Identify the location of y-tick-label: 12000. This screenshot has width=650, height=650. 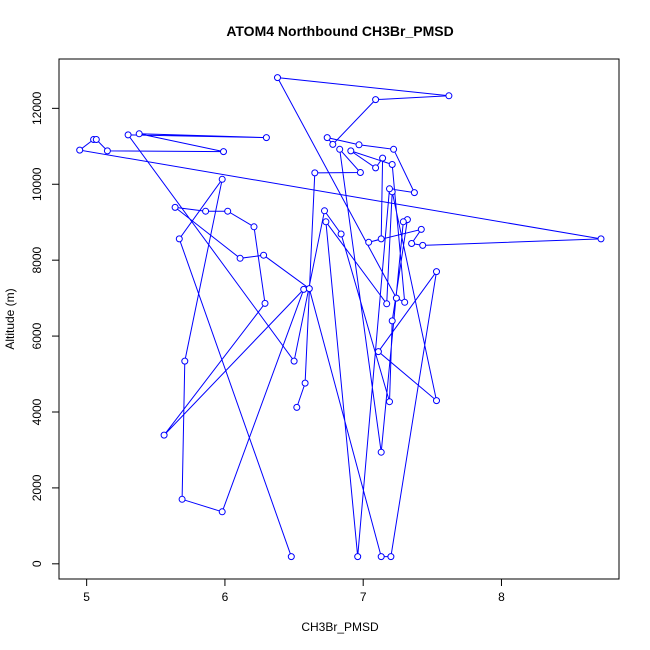
(37, 108).